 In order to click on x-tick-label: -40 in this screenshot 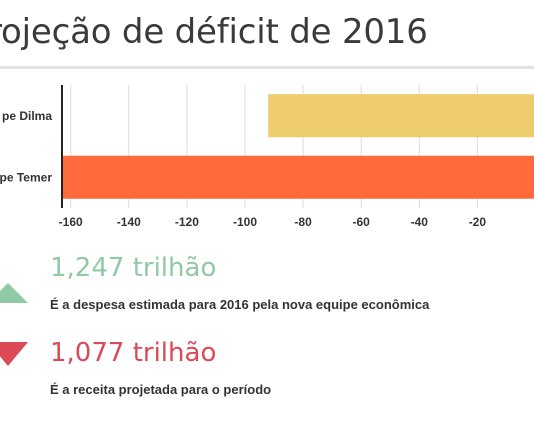, I will do `click(420, 222)`.